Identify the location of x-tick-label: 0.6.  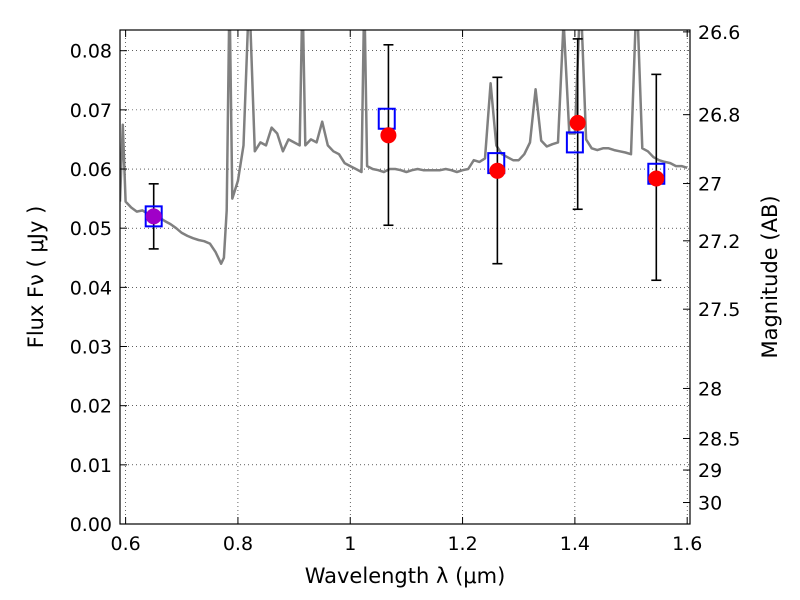
(126, 544).